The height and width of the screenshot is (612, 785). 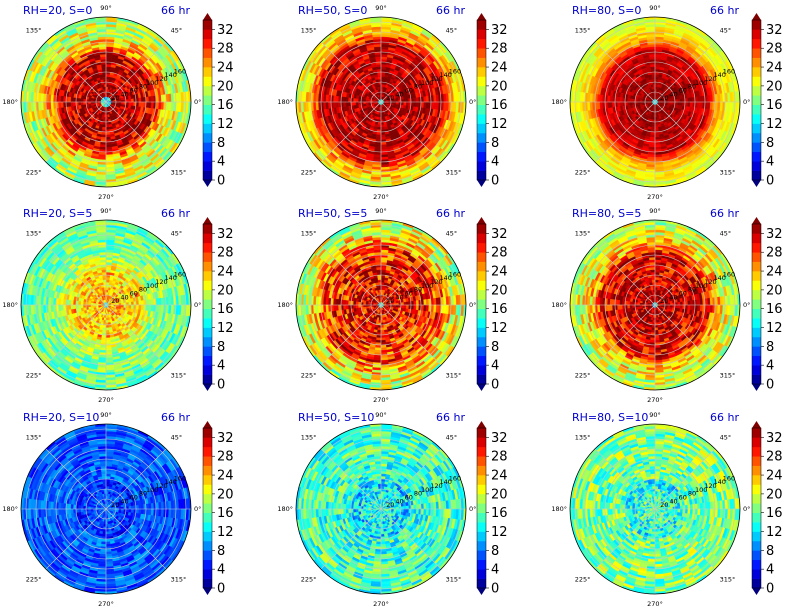 I want to click on panel-title: RH=50, S=0, so click(x=332, y=10).